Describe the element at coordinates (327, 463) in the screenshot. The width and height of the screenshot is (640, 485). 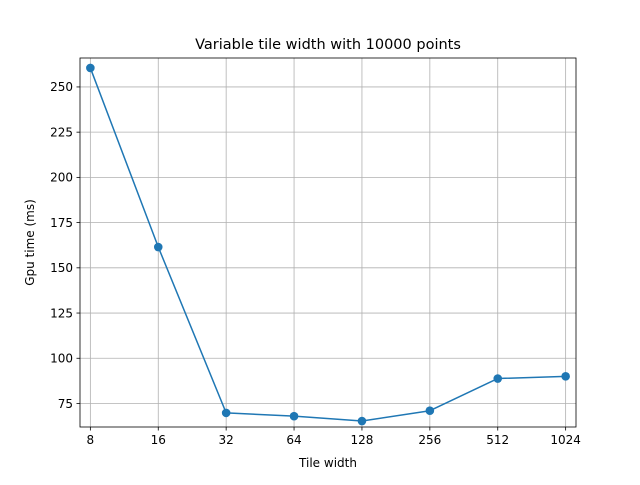
I see `x-axis-label: Tile width` at that location.